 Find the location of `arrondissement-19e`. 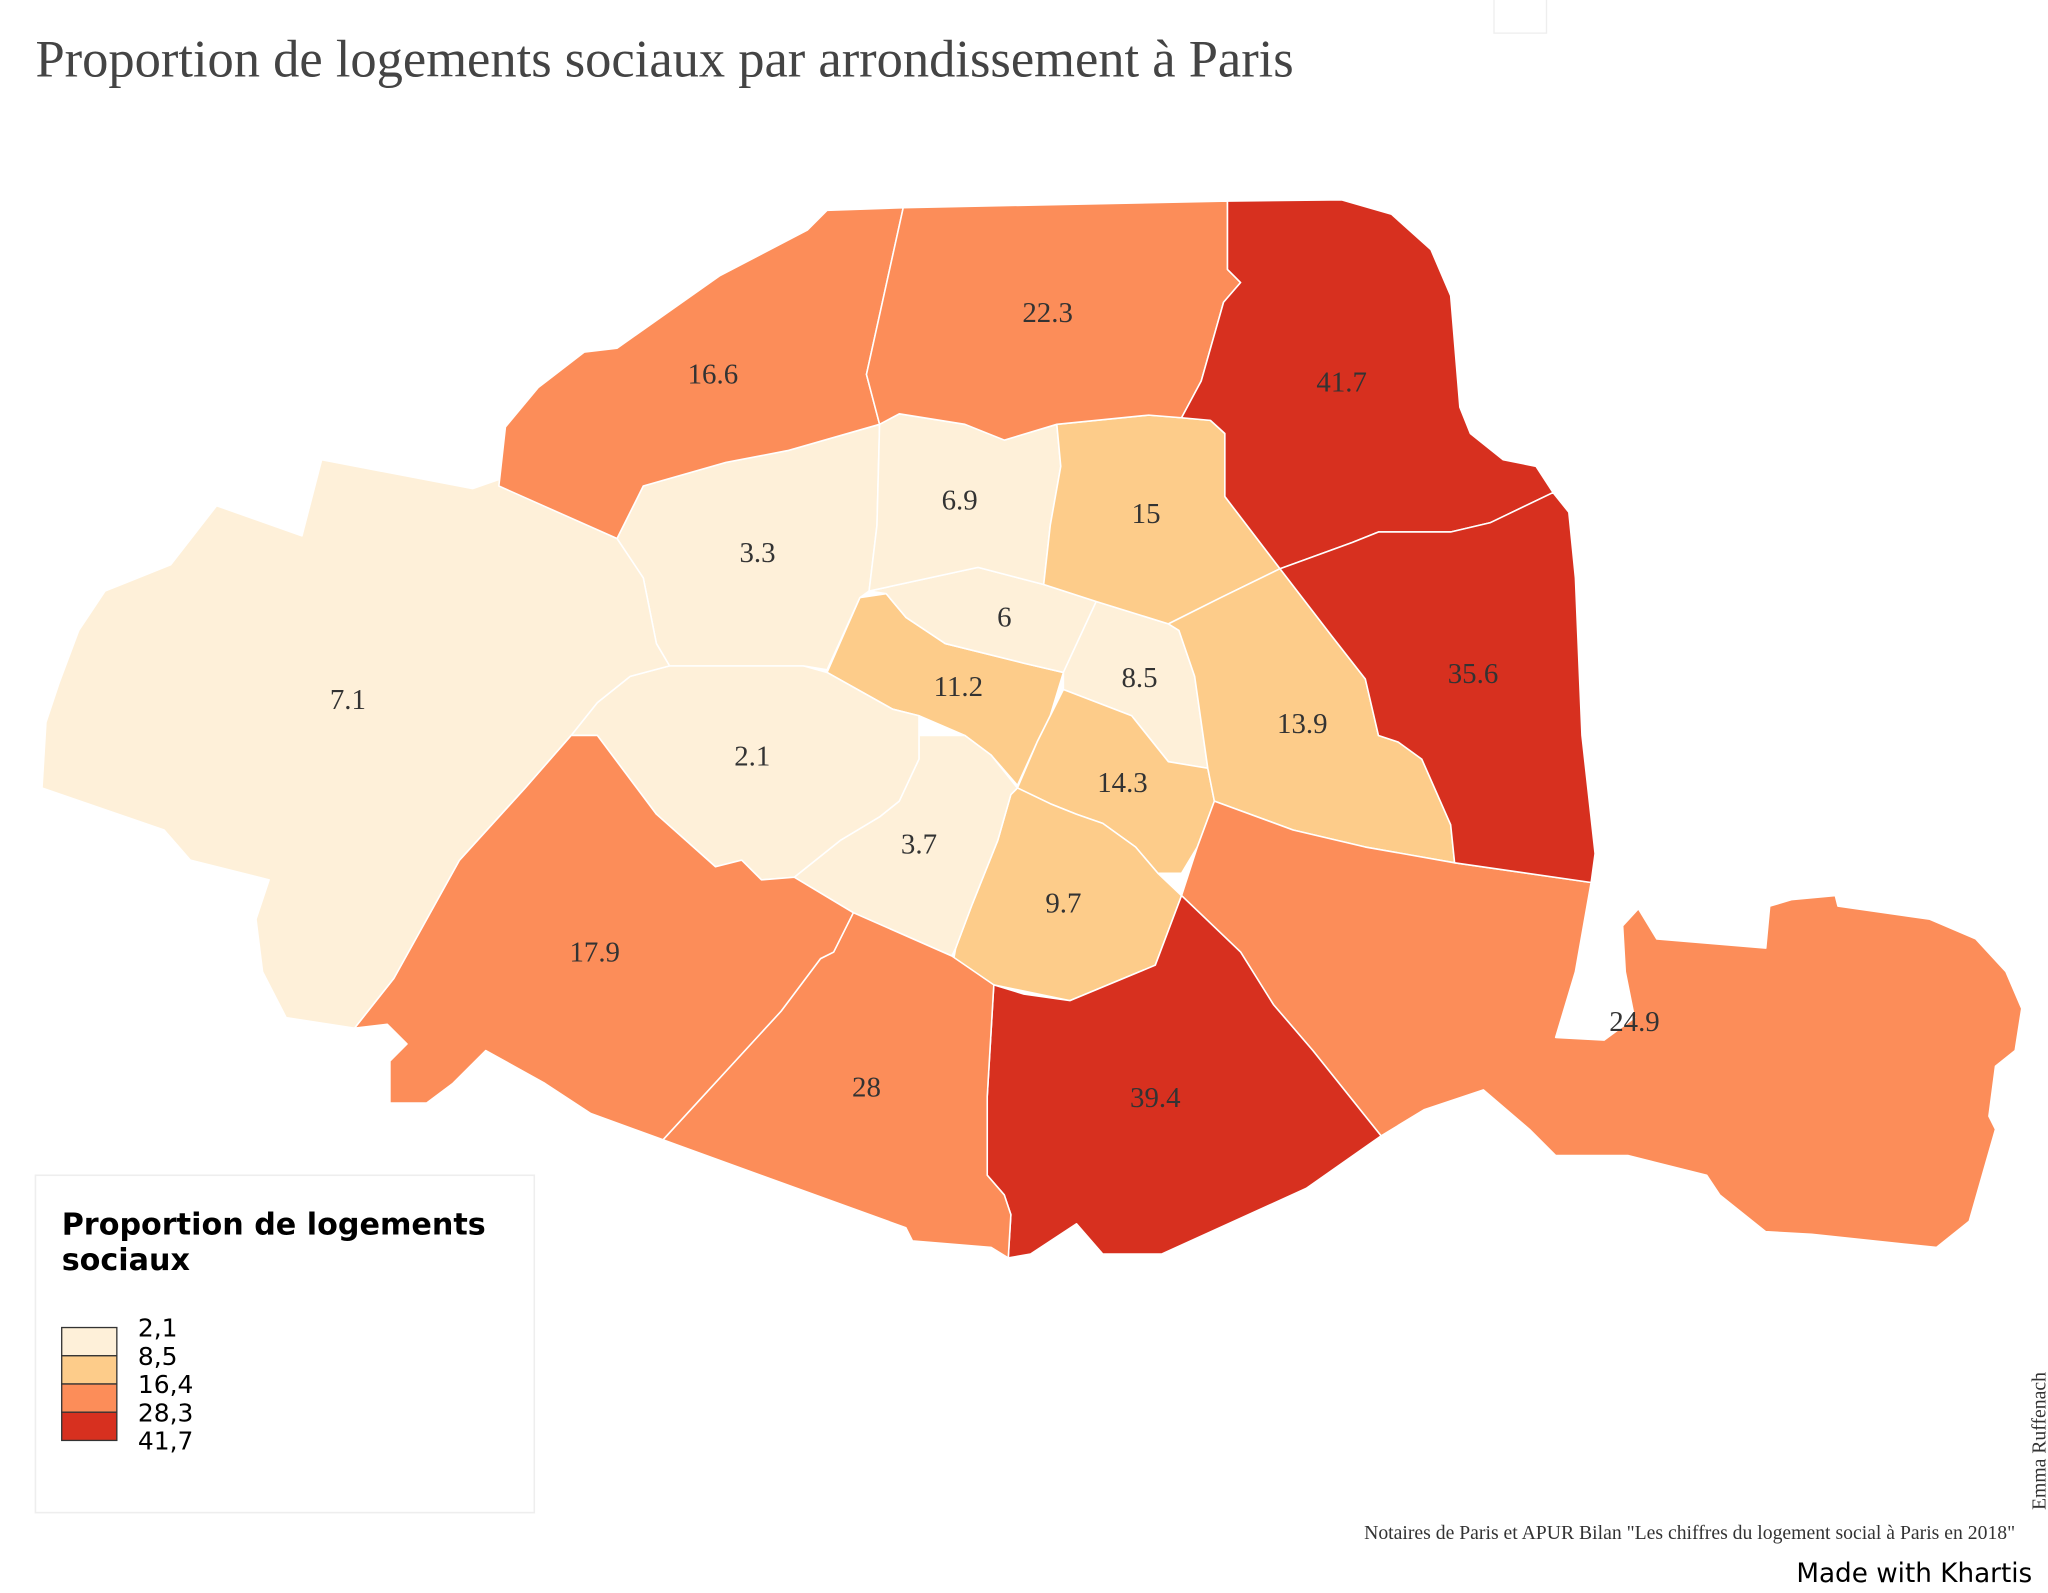

arrondissement-19e is located at coordinates (1367, 384).